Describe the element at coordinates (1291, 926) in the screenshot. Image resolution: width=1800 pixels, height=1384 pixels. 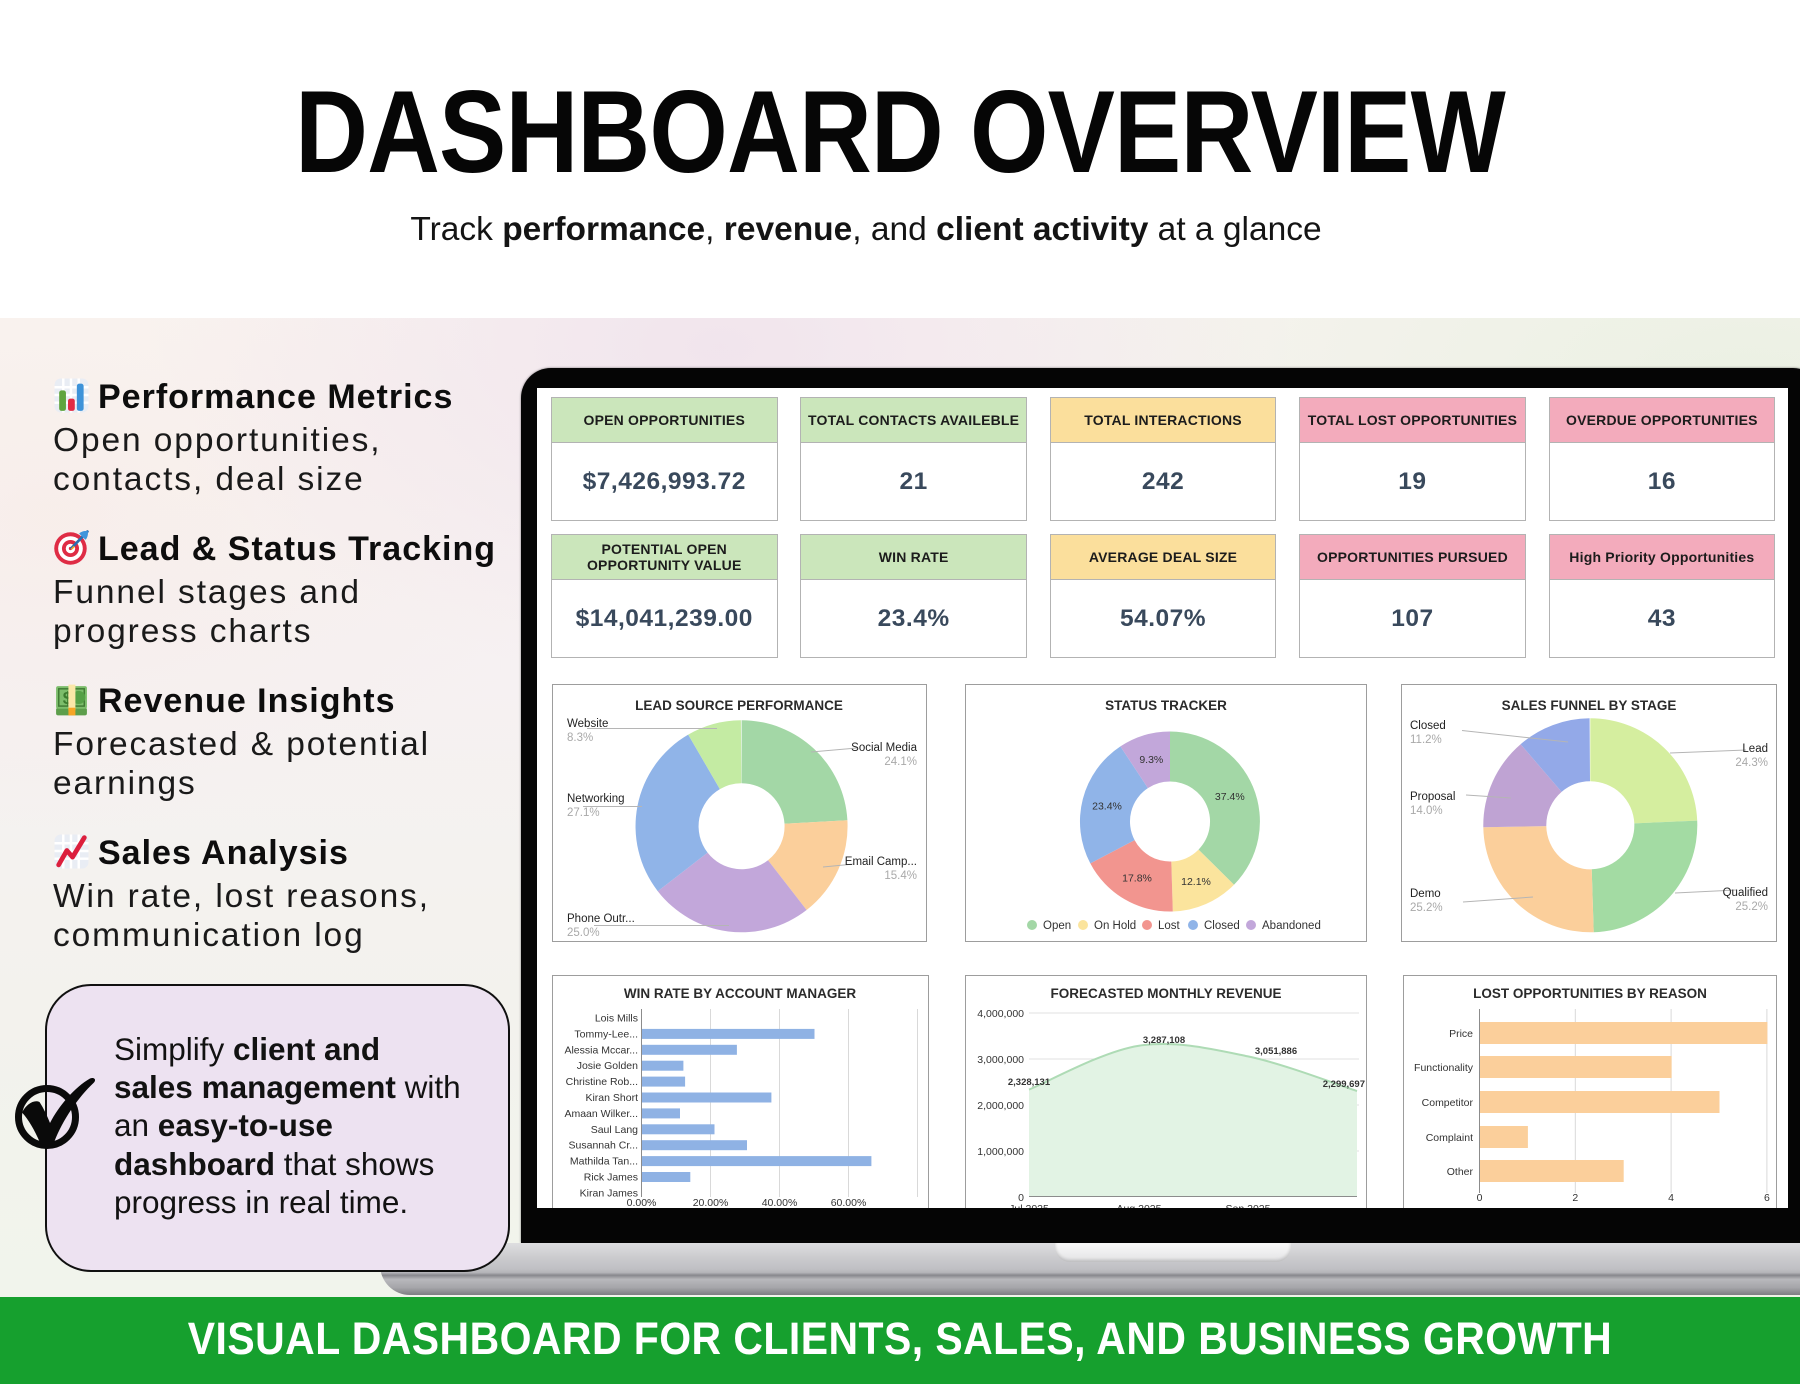
I see `svg-text: Abandoned` at that location.